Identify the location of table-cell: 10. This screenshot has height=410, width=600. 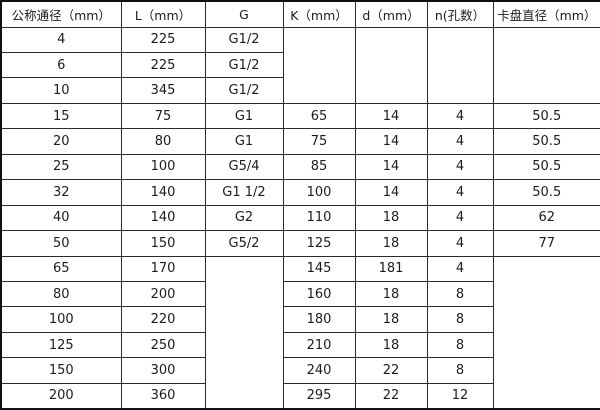
(61, 90).